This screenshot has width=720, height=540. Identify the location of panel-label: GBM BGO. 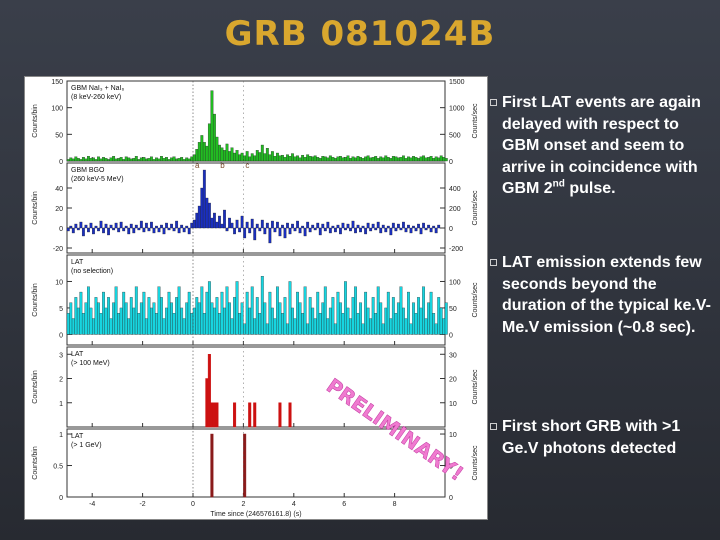
(88, 170).